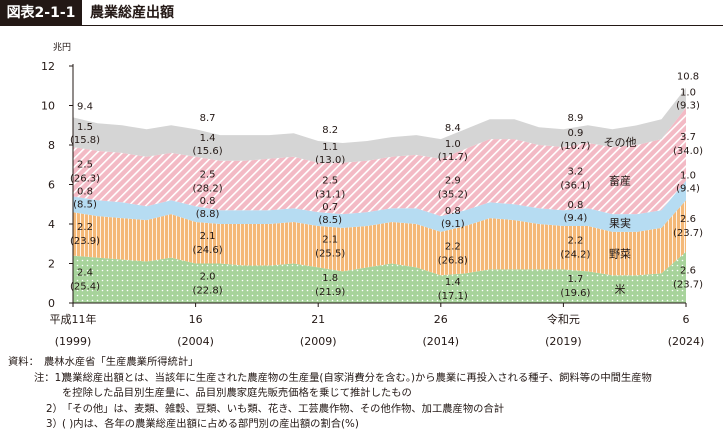 The height and width of the screenshot is (448, 723). Describe the element at coordinates (688, 137) in the screenshot. I see `data-label-value: 3.7` at that location.